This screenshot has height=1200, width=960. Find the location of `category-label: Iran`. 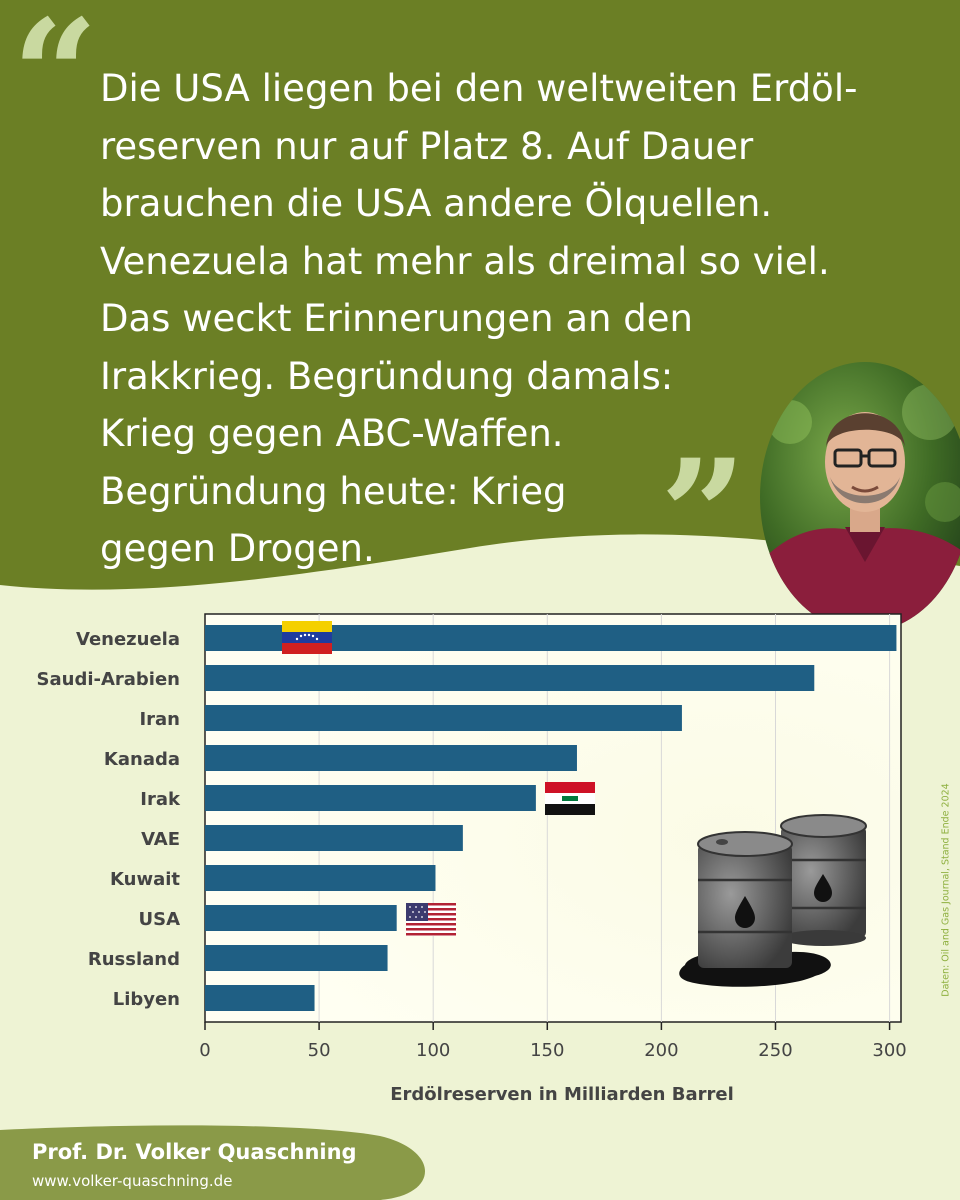

category-label: Iran is located at coordinates (159, 719).